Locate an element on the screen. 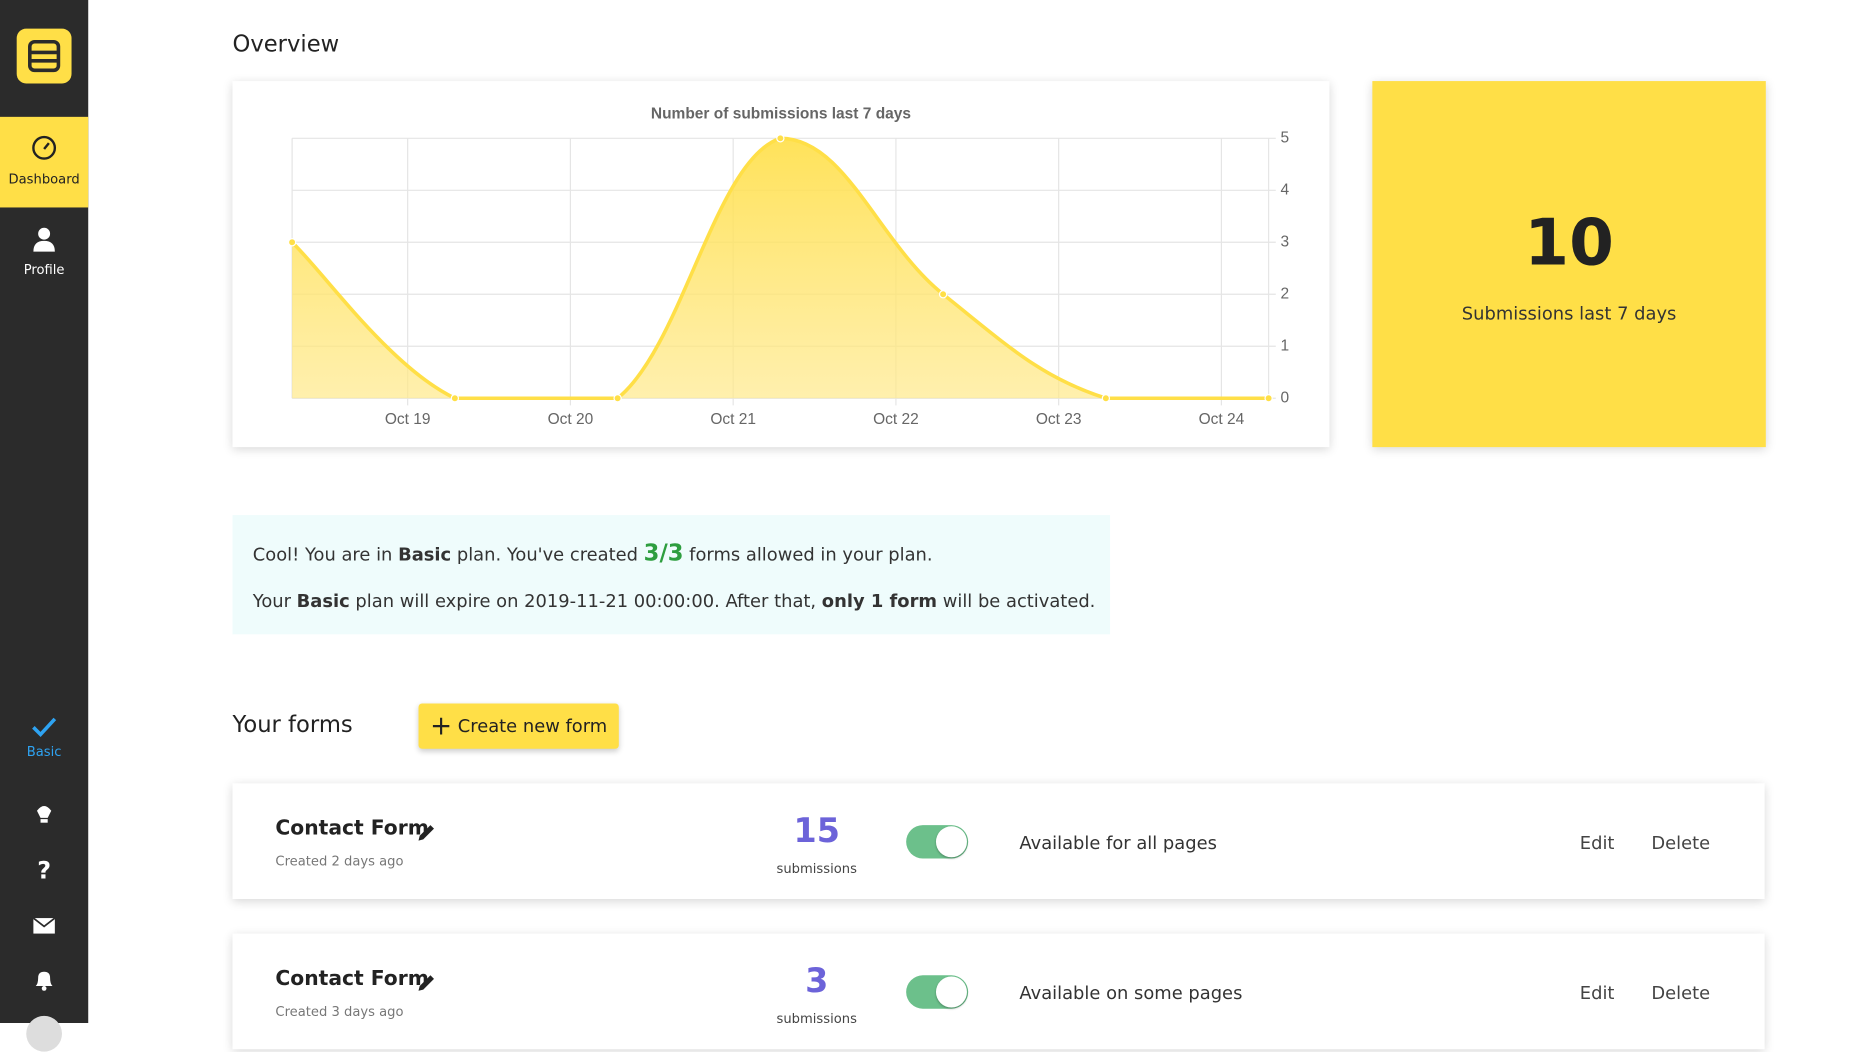 Image resolution: width=1860 pixels, height=1052 pixels. x-tick-label: Oct 24 is located at coordinates (1222, 419).